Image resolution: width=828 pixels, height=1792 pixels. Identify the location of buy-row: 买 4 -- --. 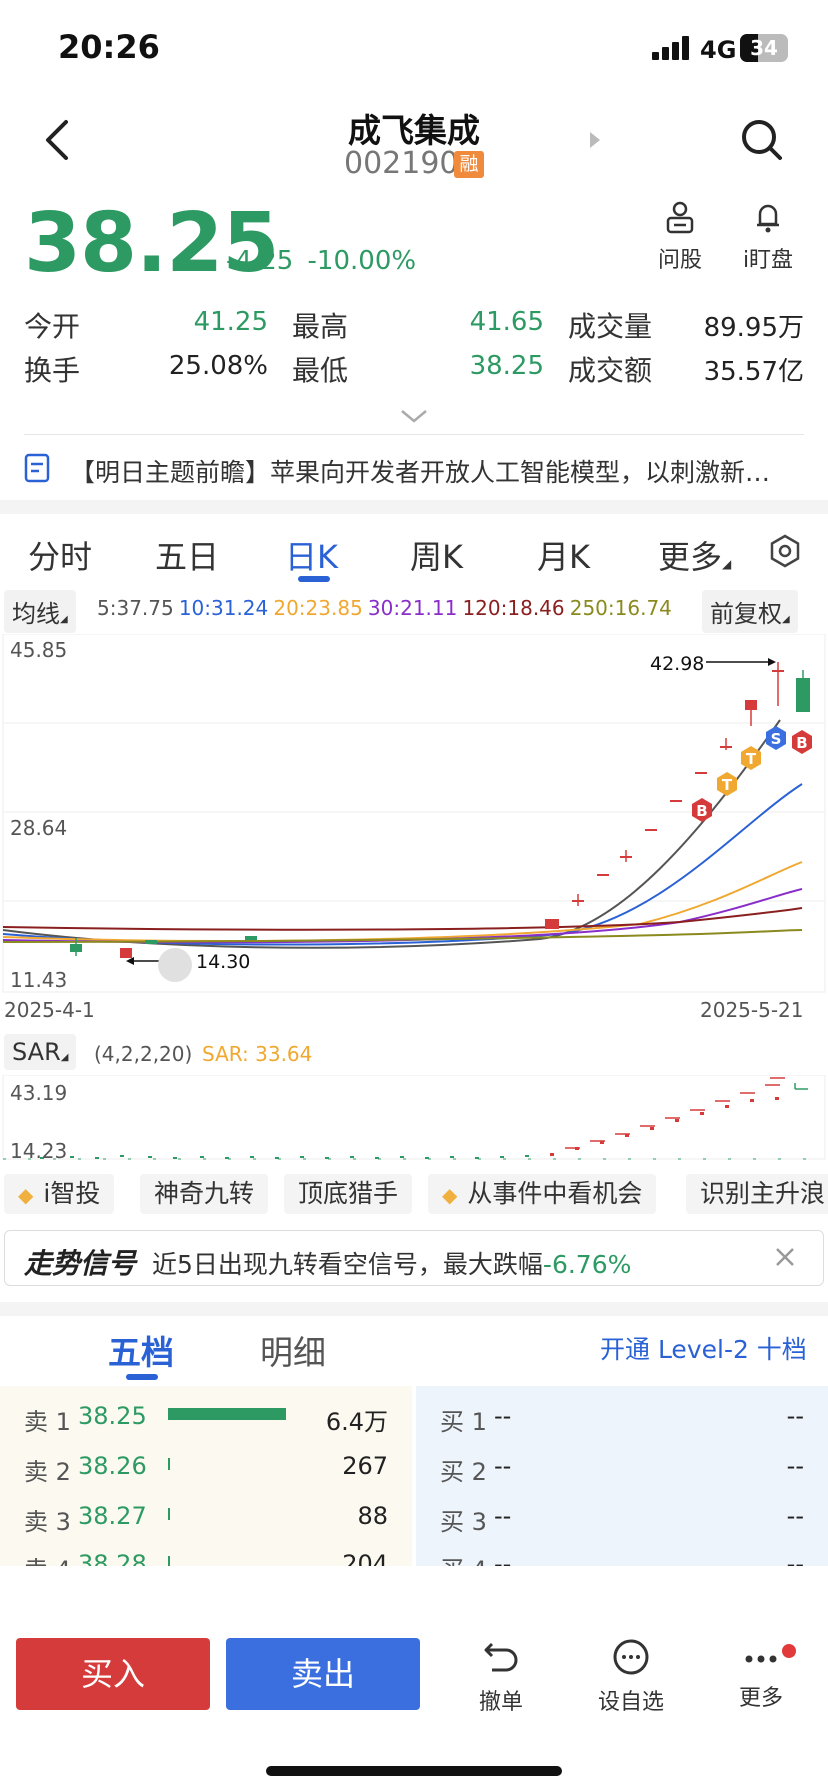
(622, 1558).